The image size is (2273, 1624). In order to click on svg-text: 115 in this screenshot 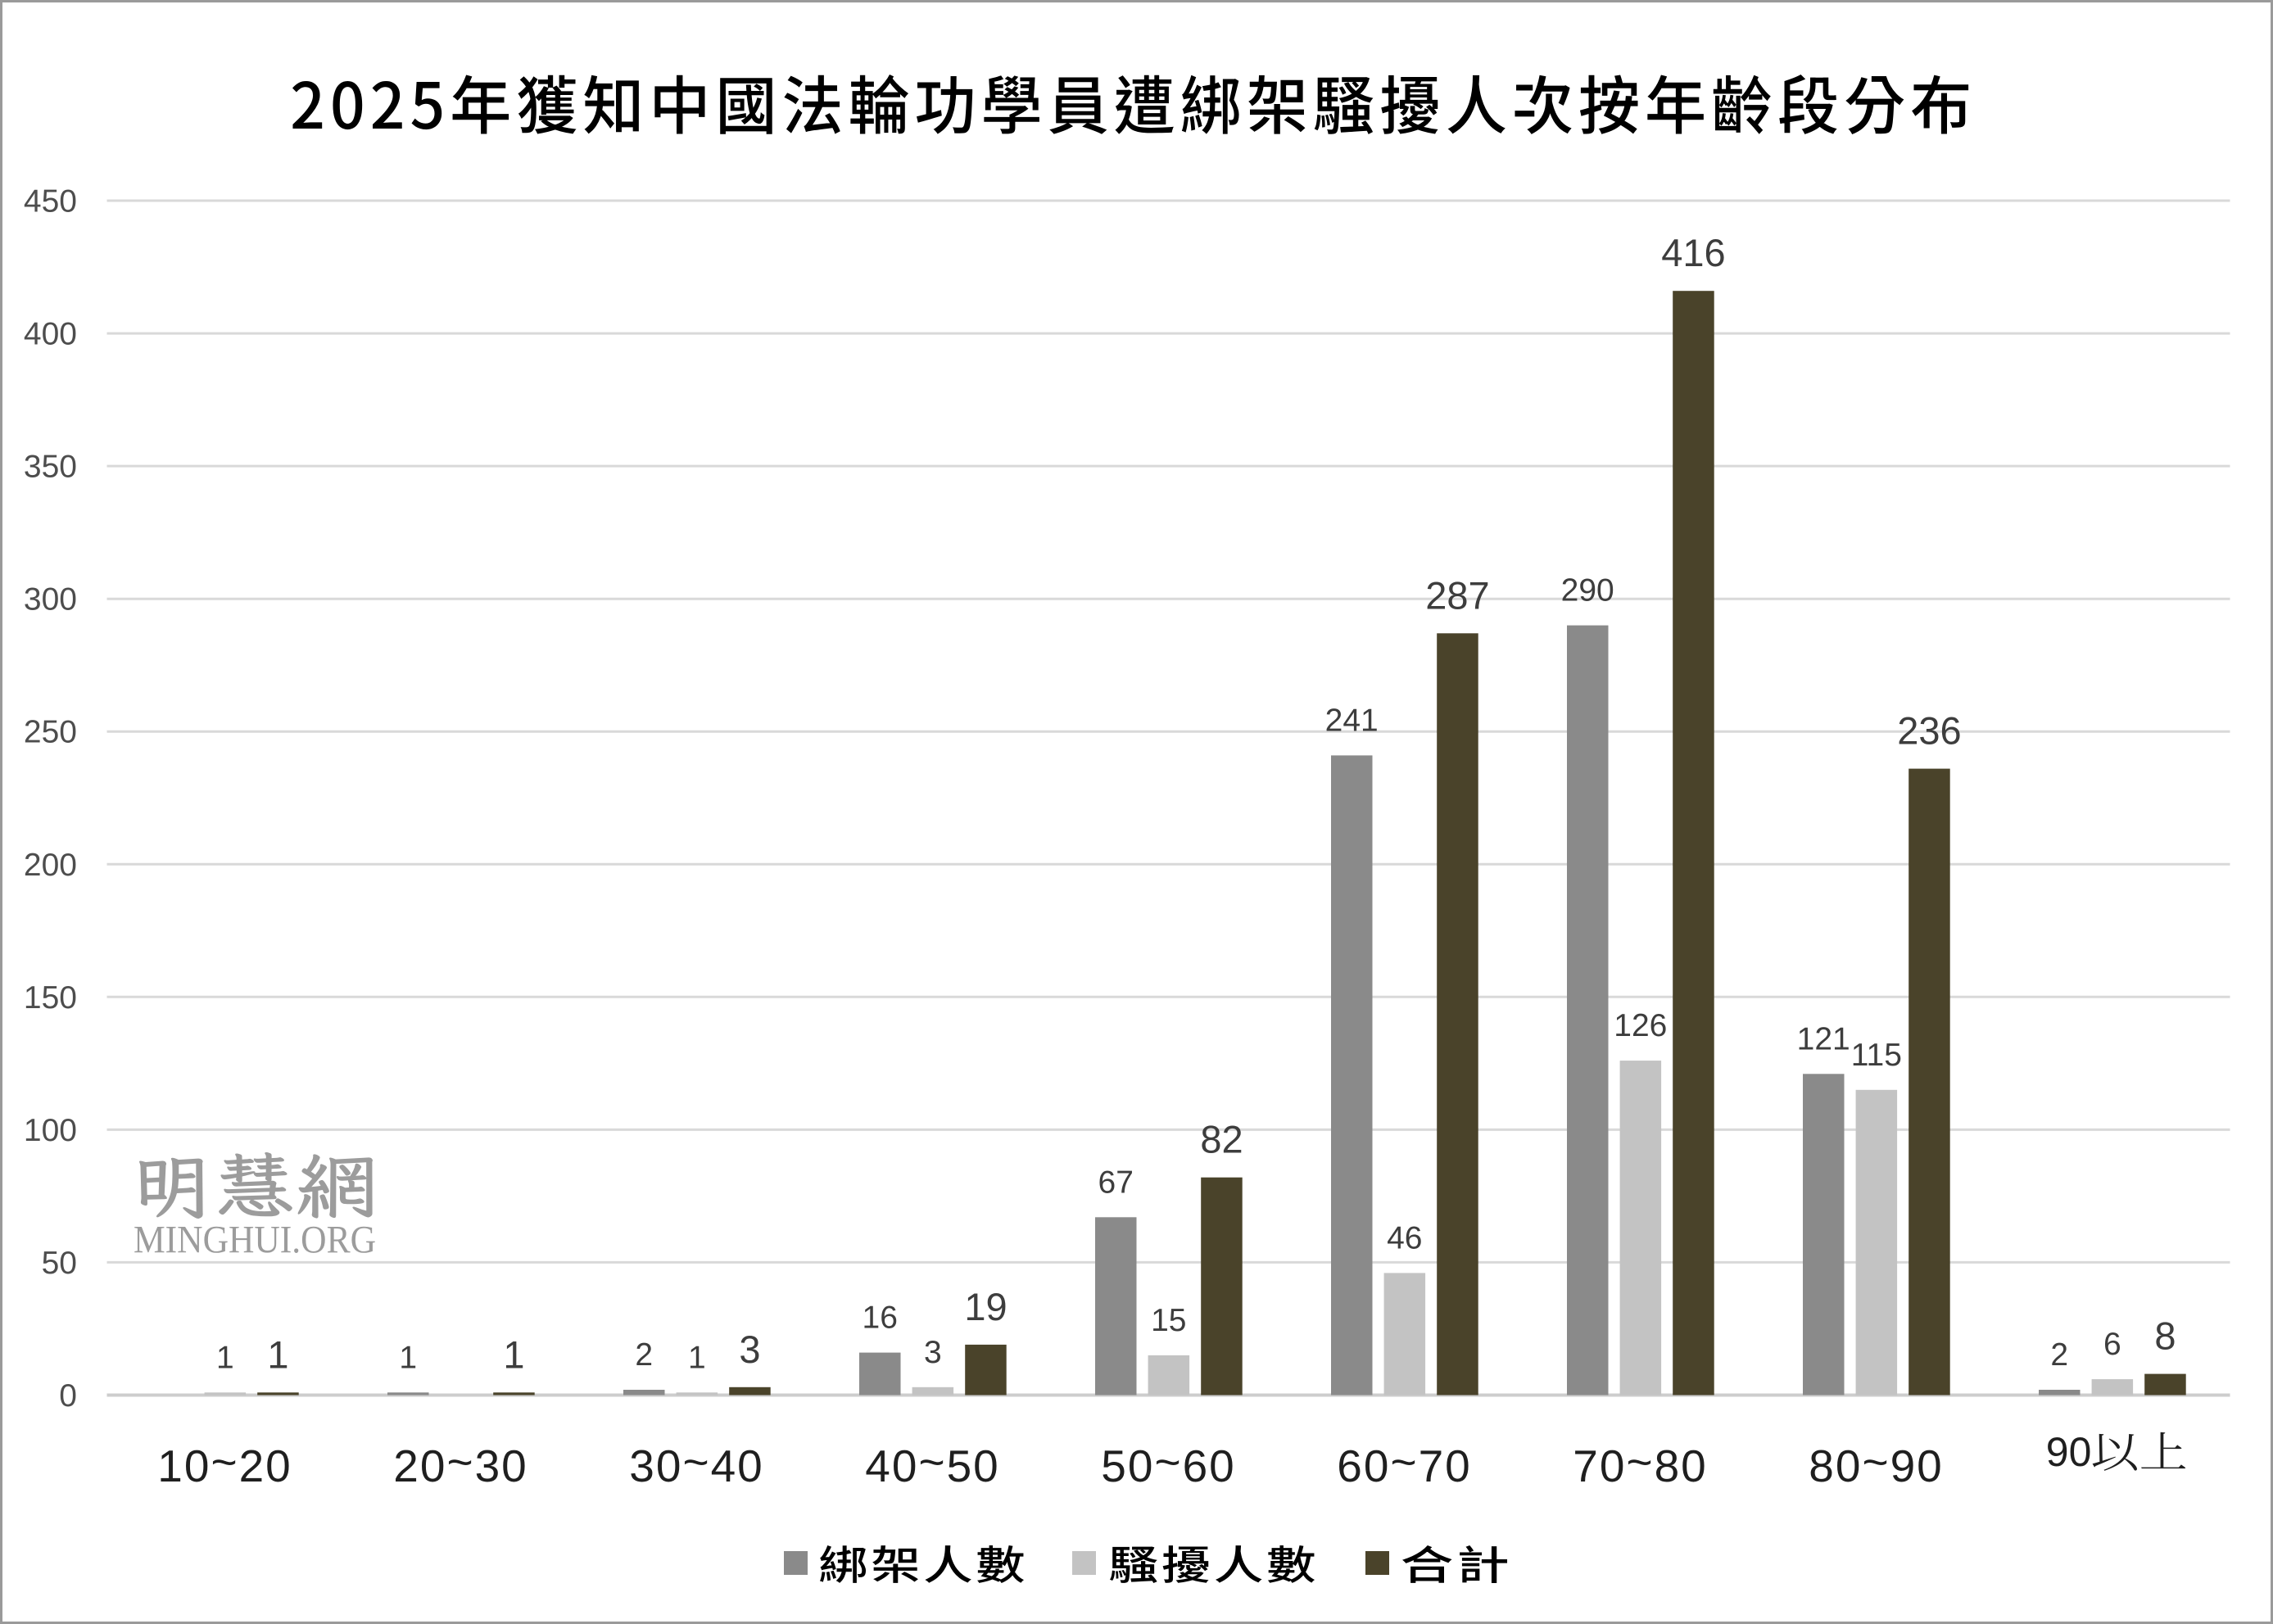, I will do `click(1876, 1055)`.